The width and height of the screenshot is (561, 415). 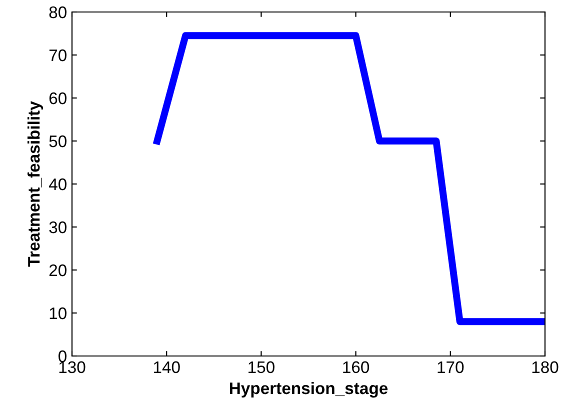 What do you see at coordinates (545, 367) in the screenshot?
I see `x-tick-label: 180` at bounding box center [545, 367].